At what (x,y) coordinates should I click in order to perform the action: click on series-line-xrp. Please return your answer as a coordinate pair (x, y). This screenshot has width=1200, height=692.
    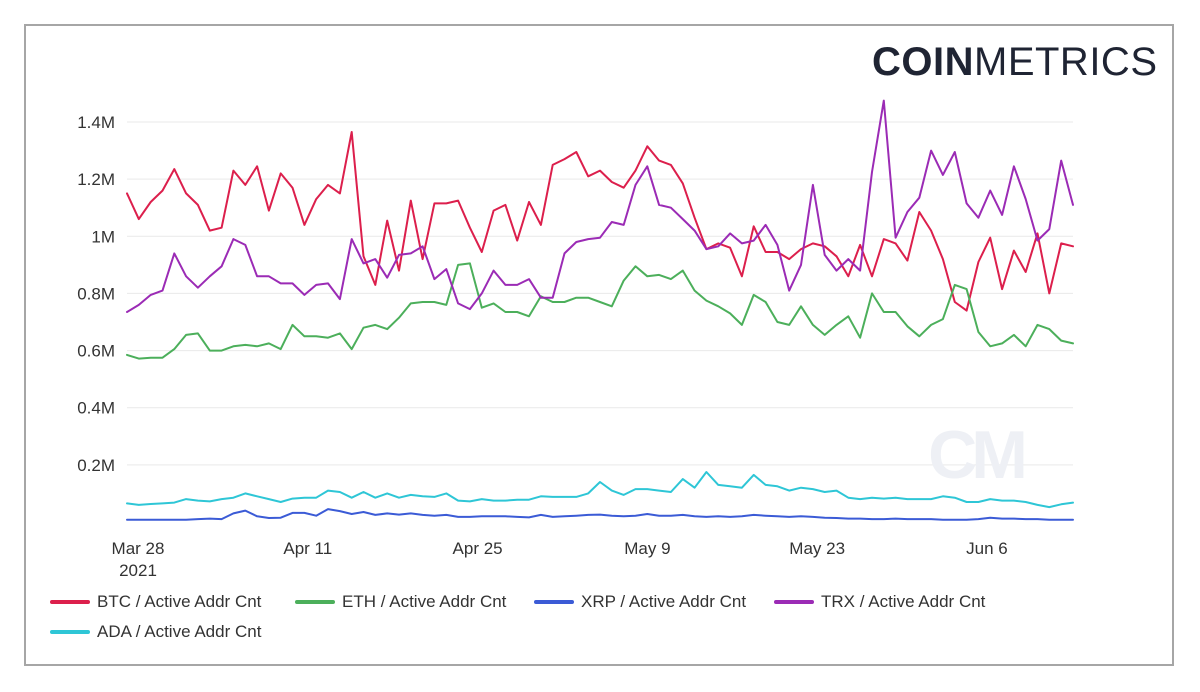
    Looking at the image, I should click on (600, 514).